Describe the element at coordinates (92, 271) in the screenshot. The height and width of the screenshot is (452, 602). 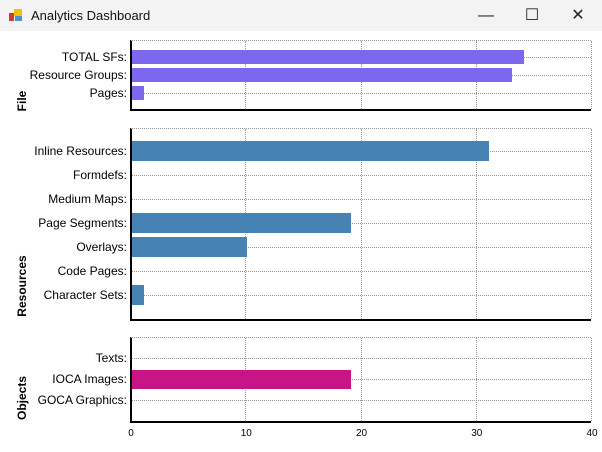
I see `category-label: Code Pages:` at that location.